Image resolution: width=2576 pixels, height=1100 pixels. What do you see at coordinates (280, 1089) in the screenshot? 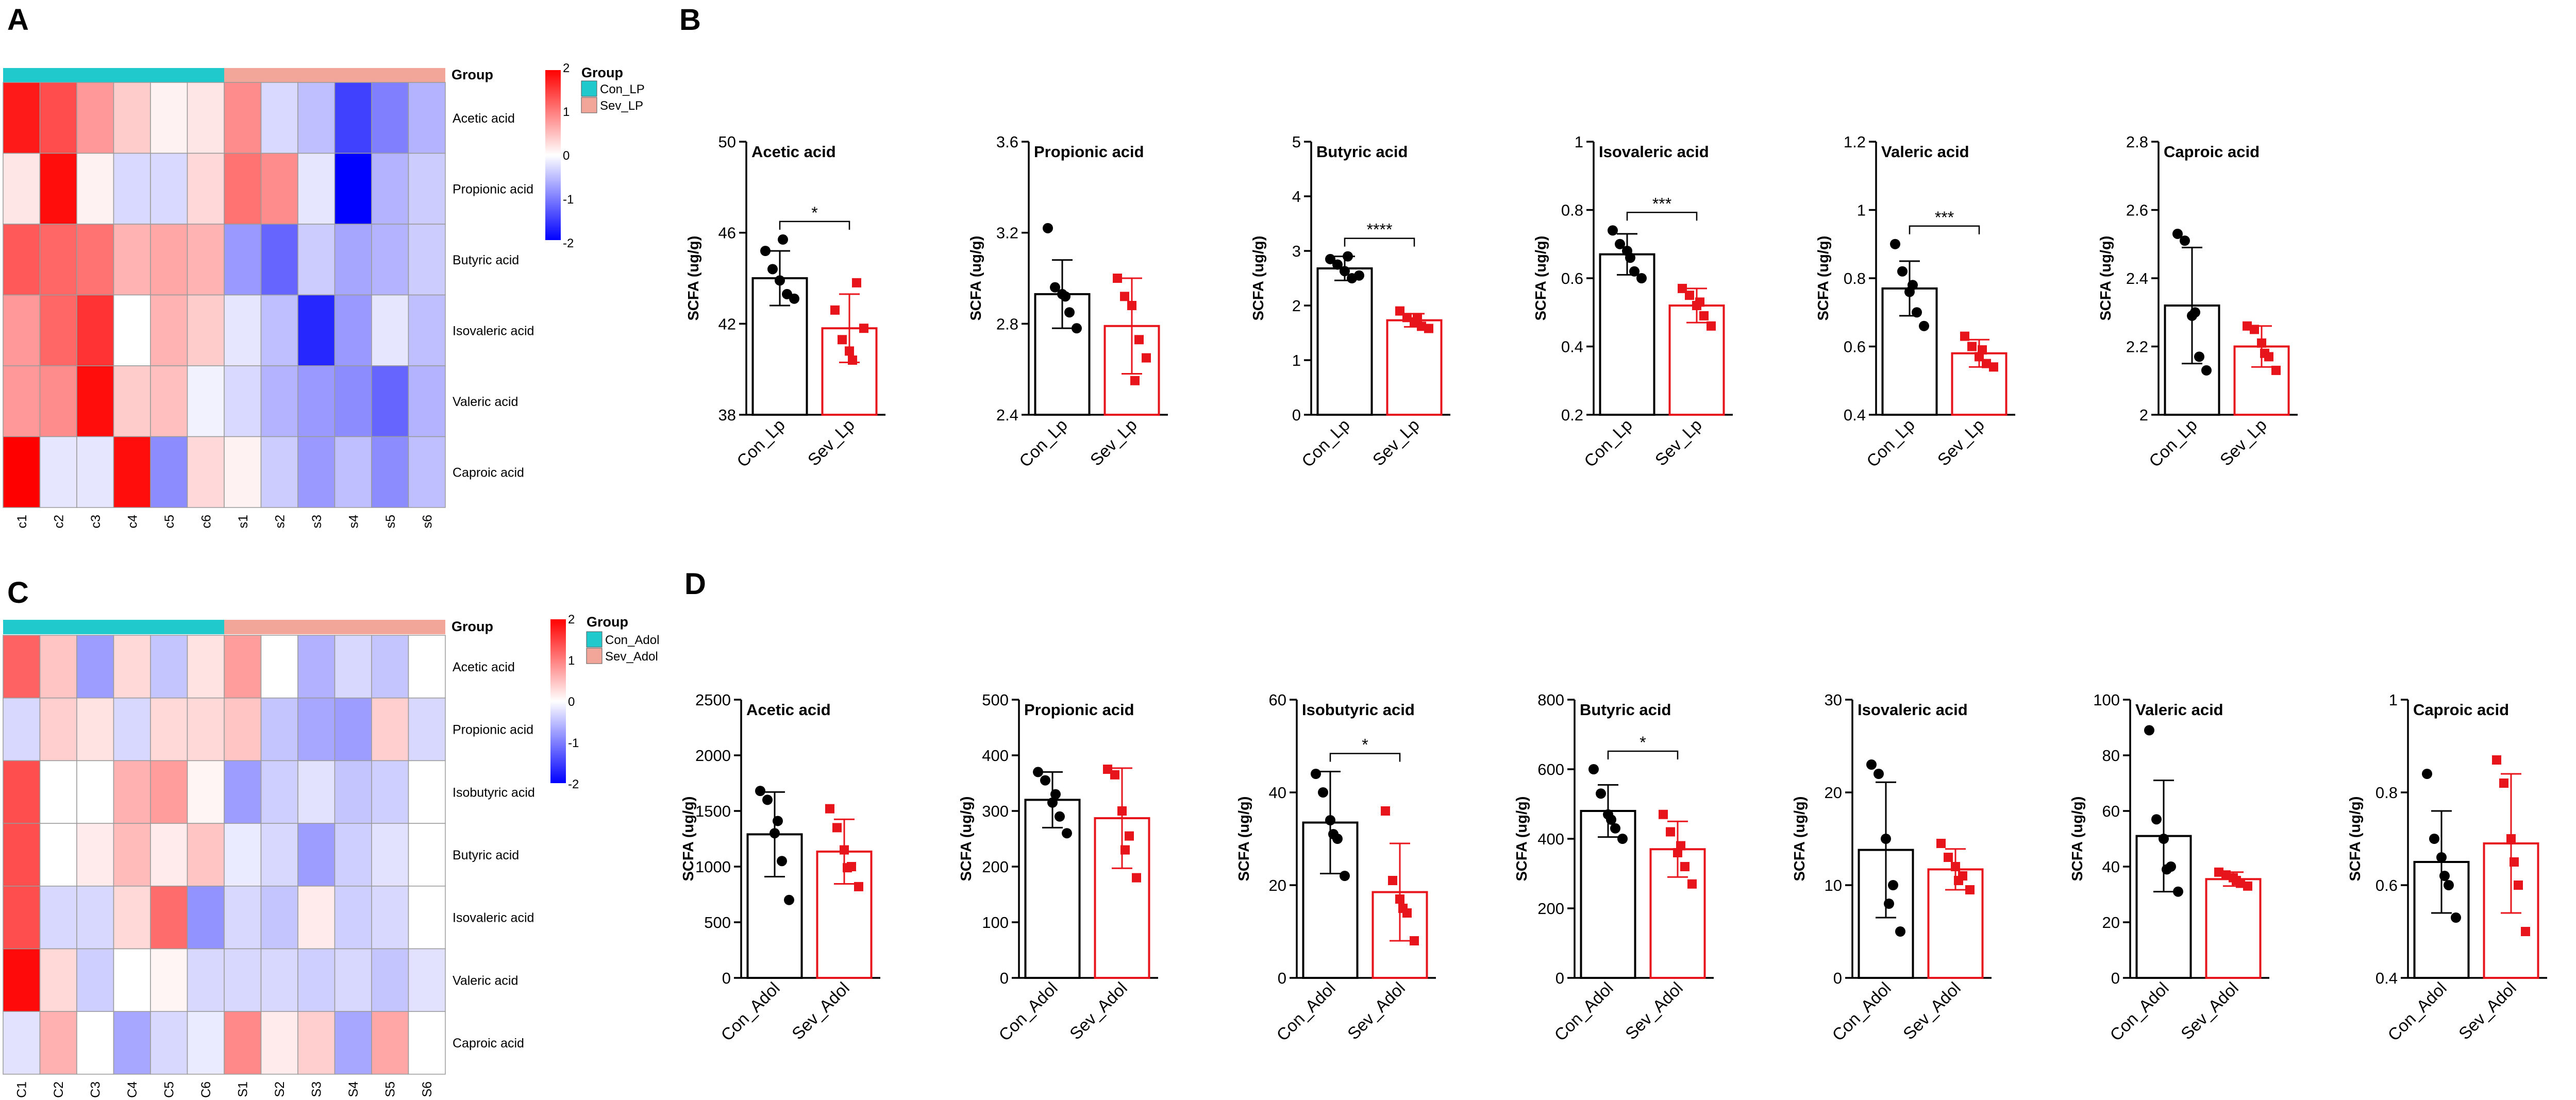
I see `column-label: S2` at bounding box center [280, 1089].